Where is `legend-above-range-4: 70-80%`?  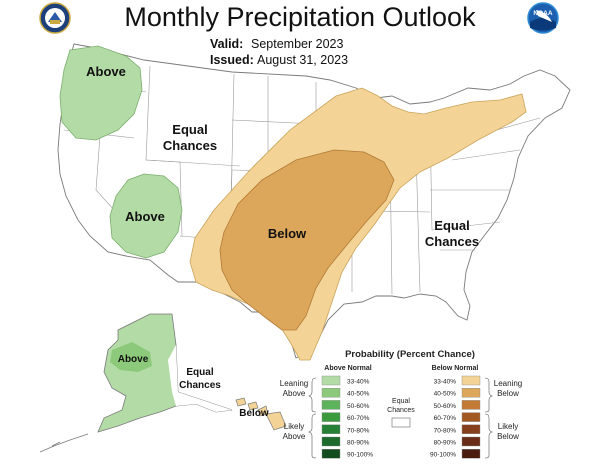 legend-above-range-4: 70-80% is located at coordinates (358, 430).